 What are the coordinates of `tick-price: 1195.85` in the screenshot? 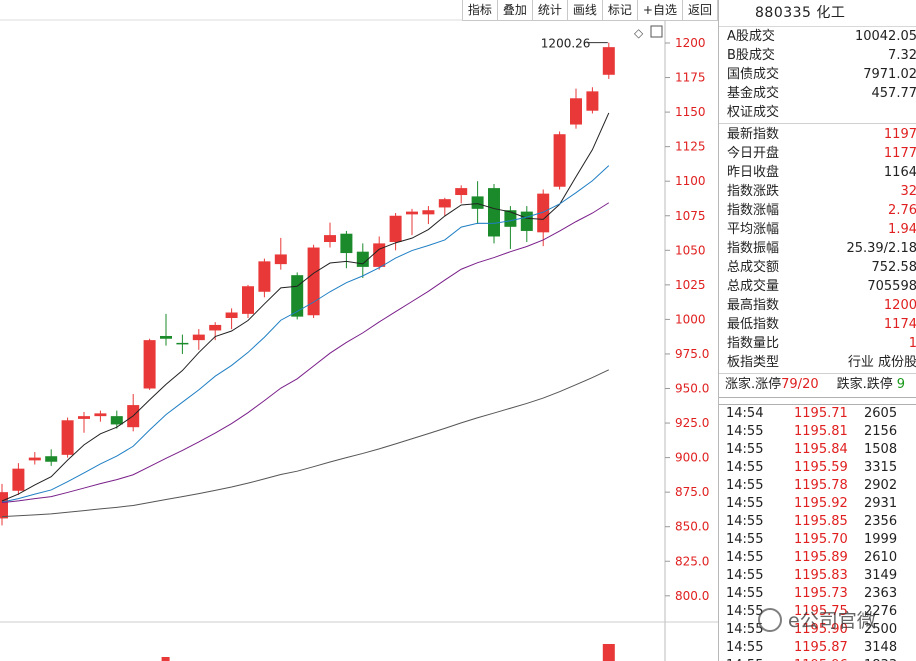 It's located at (821, 521).